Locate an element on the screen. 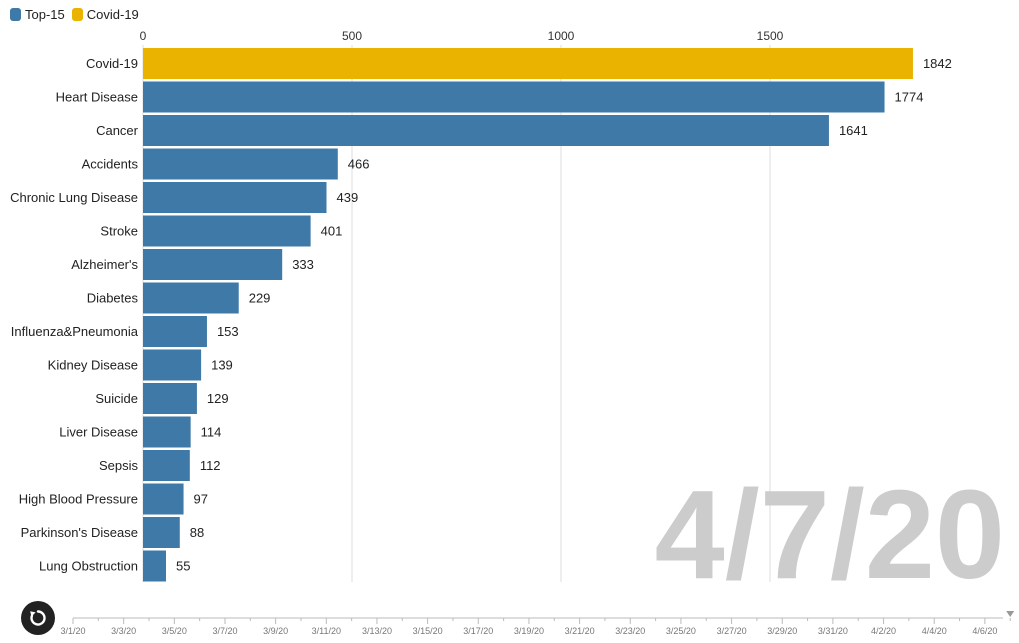 Image resolution: width=1019 pixels, height=643 pixels. category-label: Suicide is located at coordinates (116, 398).